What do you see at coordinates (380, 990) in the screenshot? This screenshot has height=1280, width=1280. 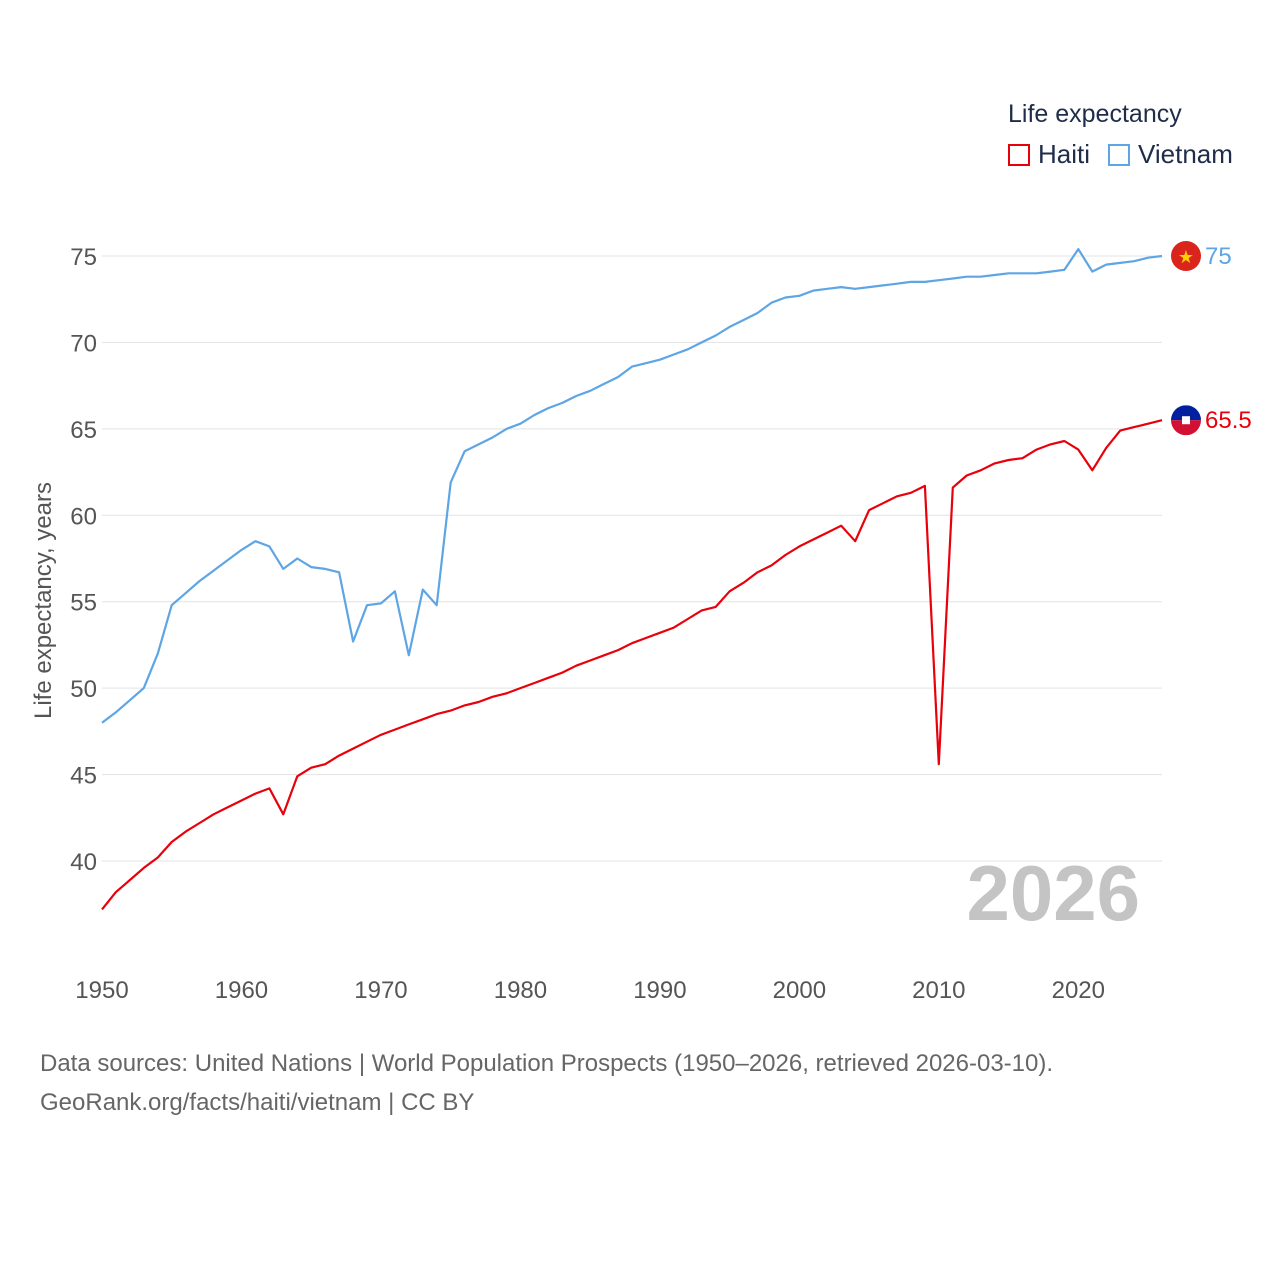 I see `x-tick-label-1970: 1970` at bounding box center [380, 990].